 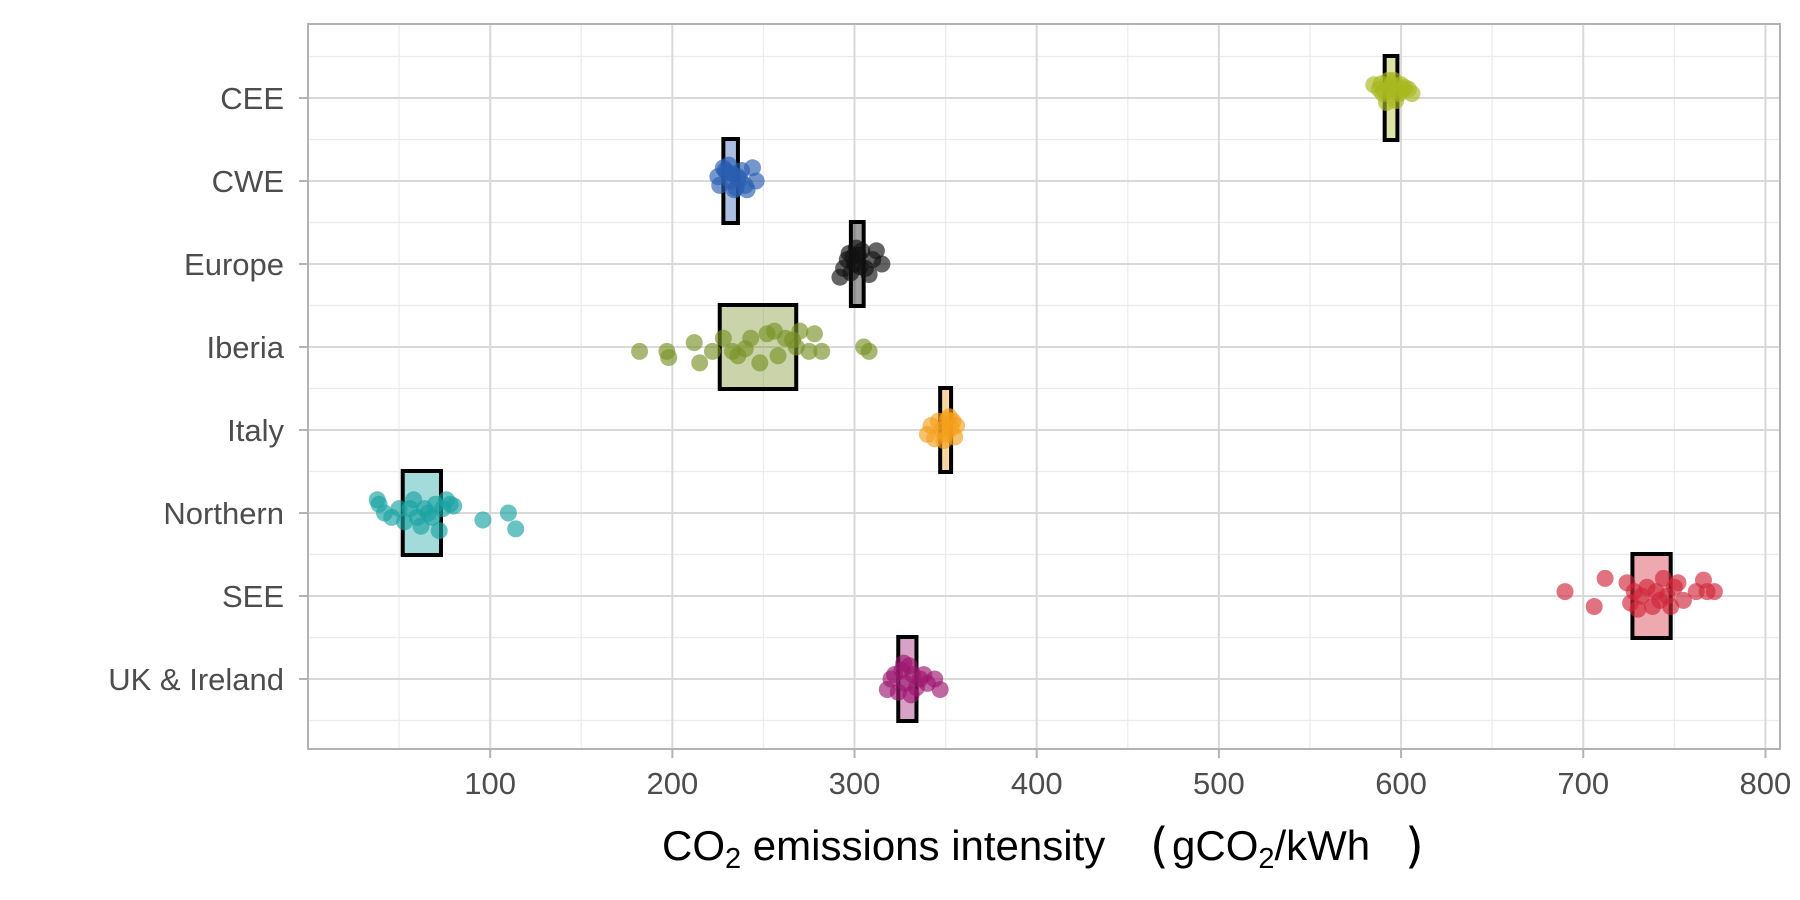 What do you see at coordinates (252, 98) in the screenshot?
I see `y-tick-label: CEE` at bounding box center [252, 98].